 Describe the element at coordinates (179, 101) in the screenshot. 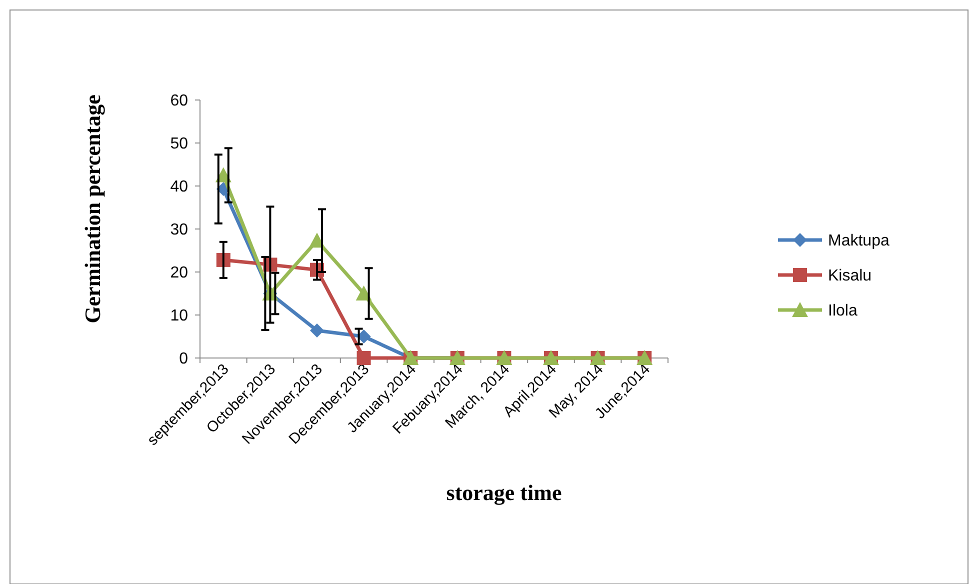

I see `y-tick-label: 60` at that location.